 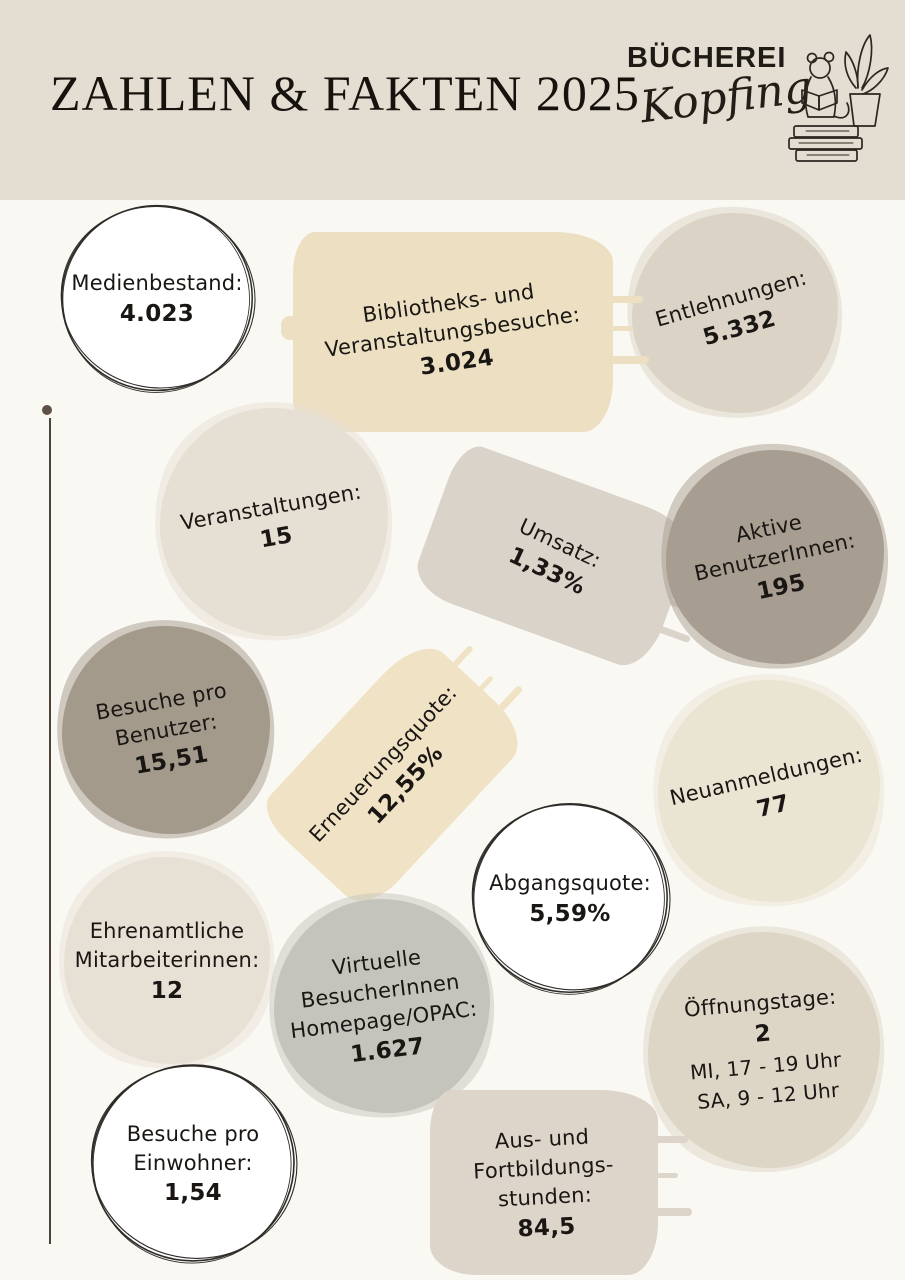 I want to click on stat-neuanmeldungen: Neuanmeldungen: 77, so click(x=769, y=791).